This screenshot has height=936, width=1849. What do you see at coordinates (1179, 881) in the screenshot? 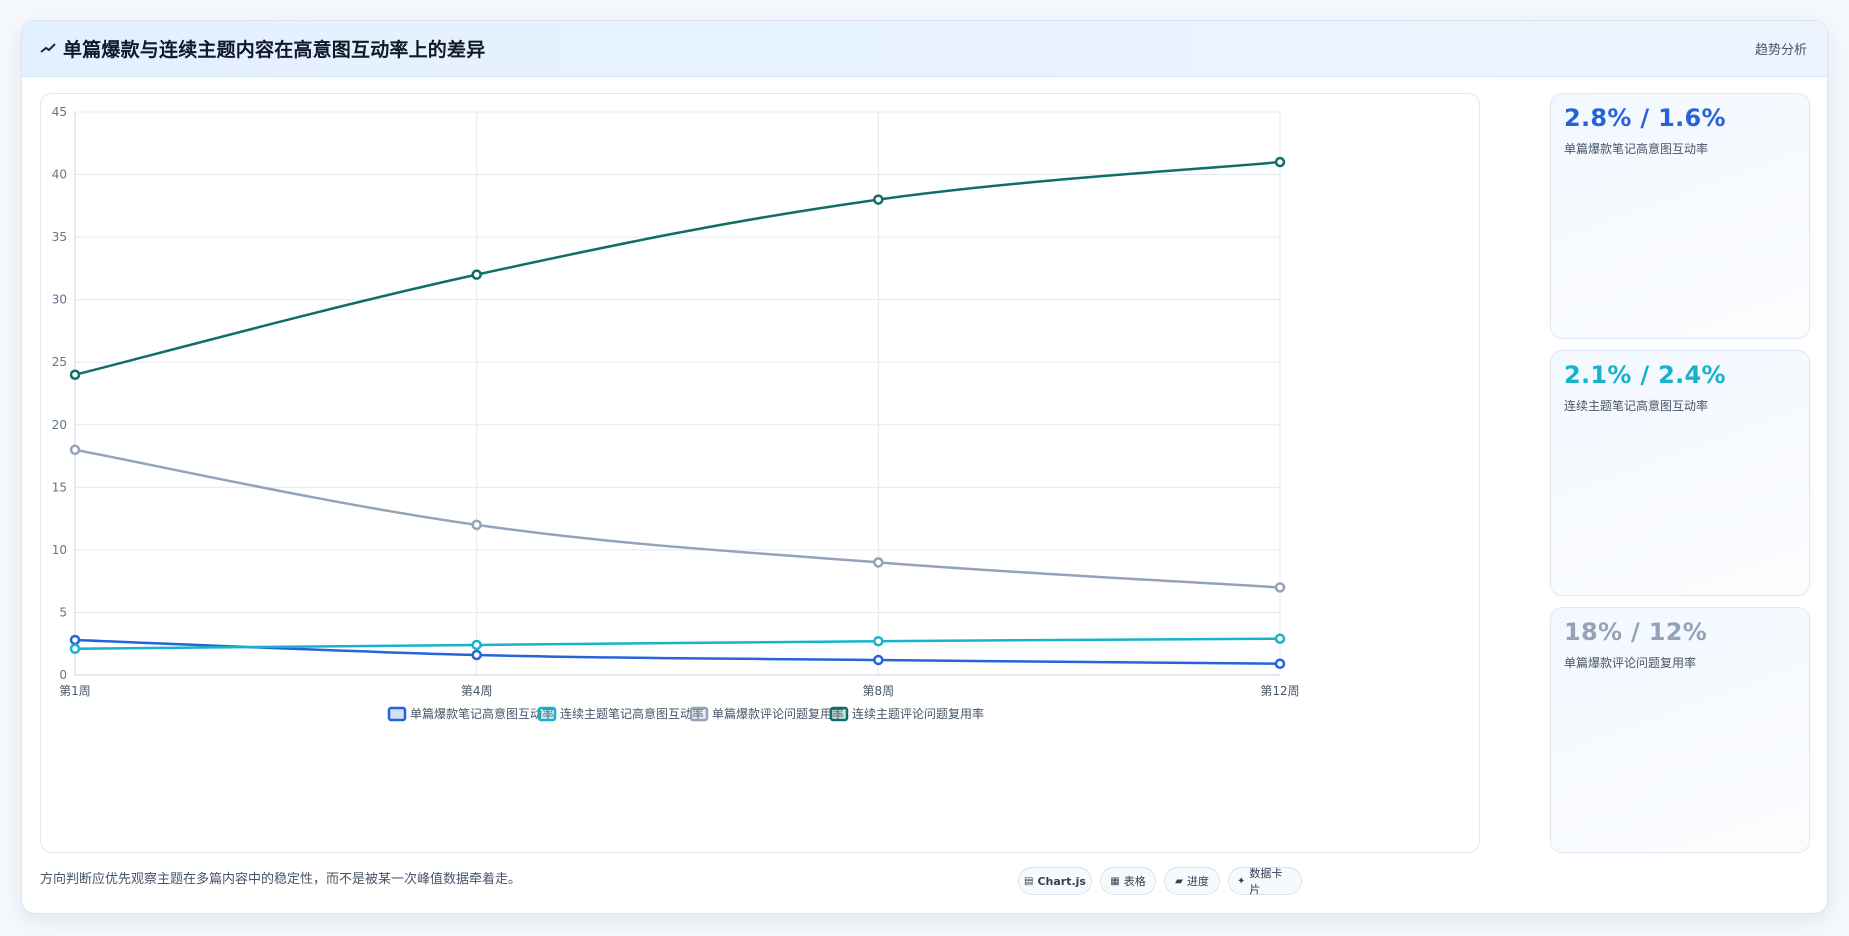
I see `progress-icon: ▰` at bounding box center [1179, 881].